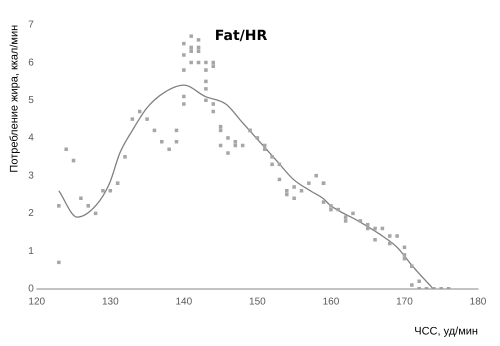  I want to click on y-tick-label: 0, so click(31, 289).